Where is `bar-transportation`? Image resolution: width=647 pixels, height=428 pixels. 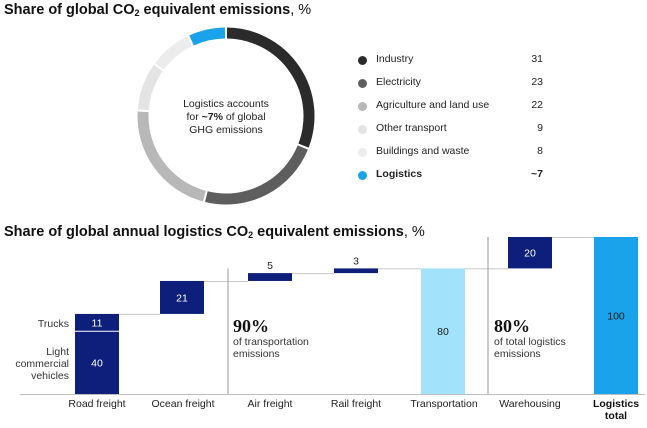 bar-transportation is located at coordinates (443, 331).